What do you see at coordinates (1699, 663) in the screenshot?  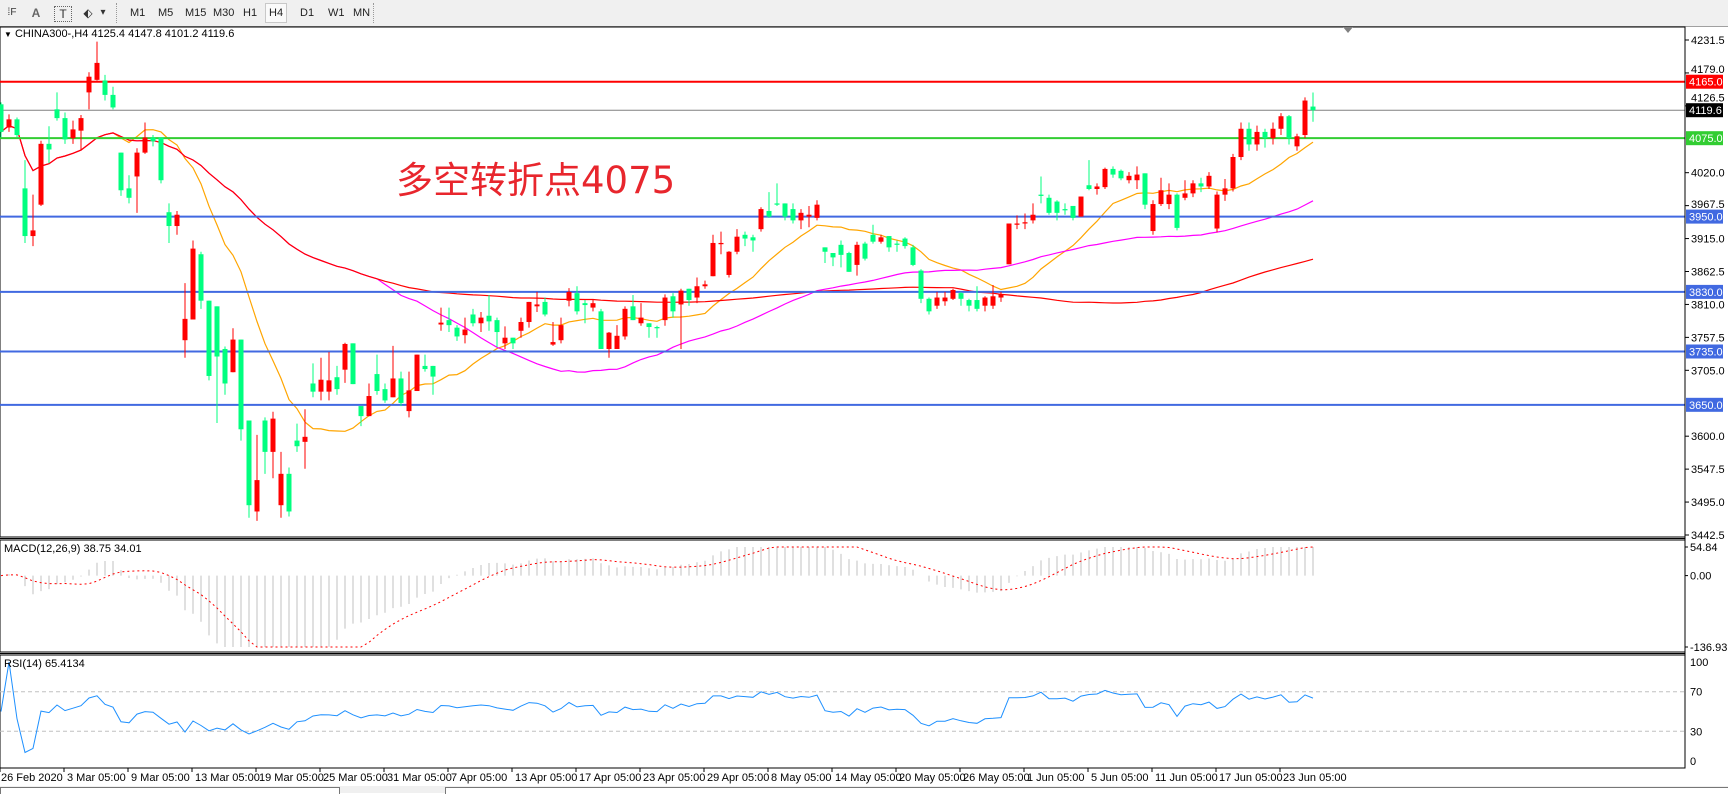 I see `rsi-axis-label: 100` at bounding box center [1699, 663].